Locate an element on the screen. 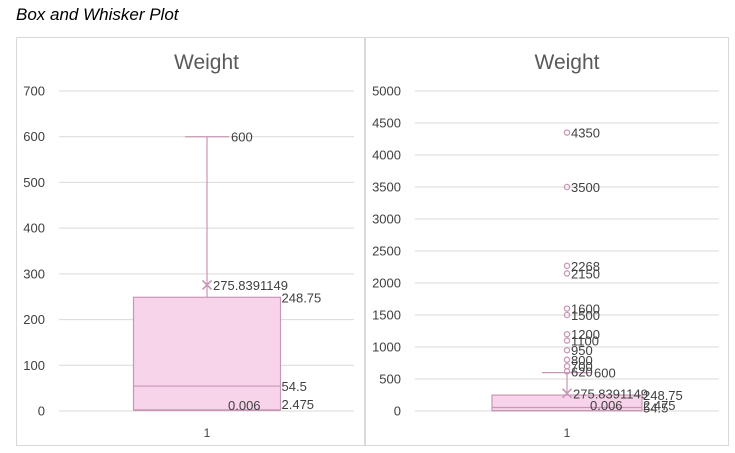  y-tick-label: 300 is located at coordinates (34, 273).